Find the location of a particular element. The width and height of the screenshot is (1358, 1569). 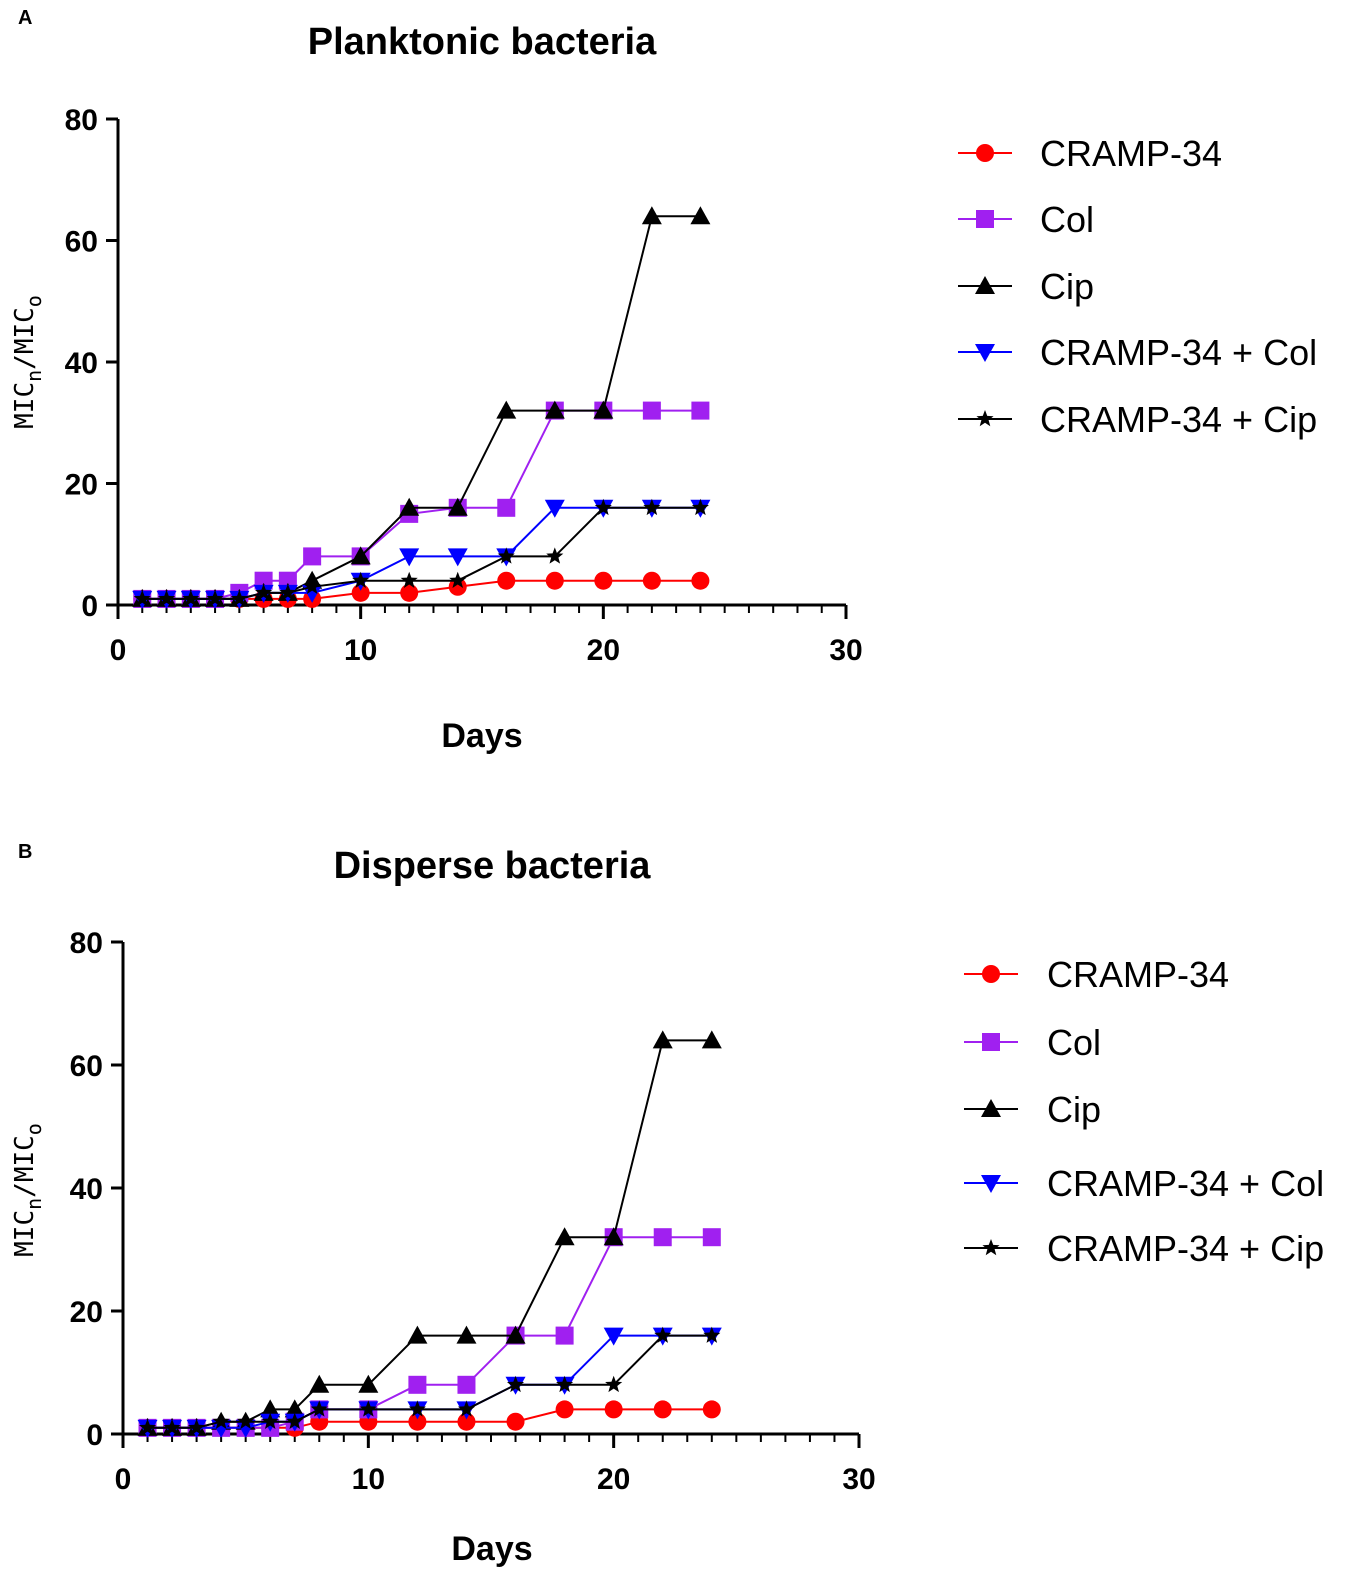

panel-b-x-tick-label: 10 is located at coordinates (368, 1479).